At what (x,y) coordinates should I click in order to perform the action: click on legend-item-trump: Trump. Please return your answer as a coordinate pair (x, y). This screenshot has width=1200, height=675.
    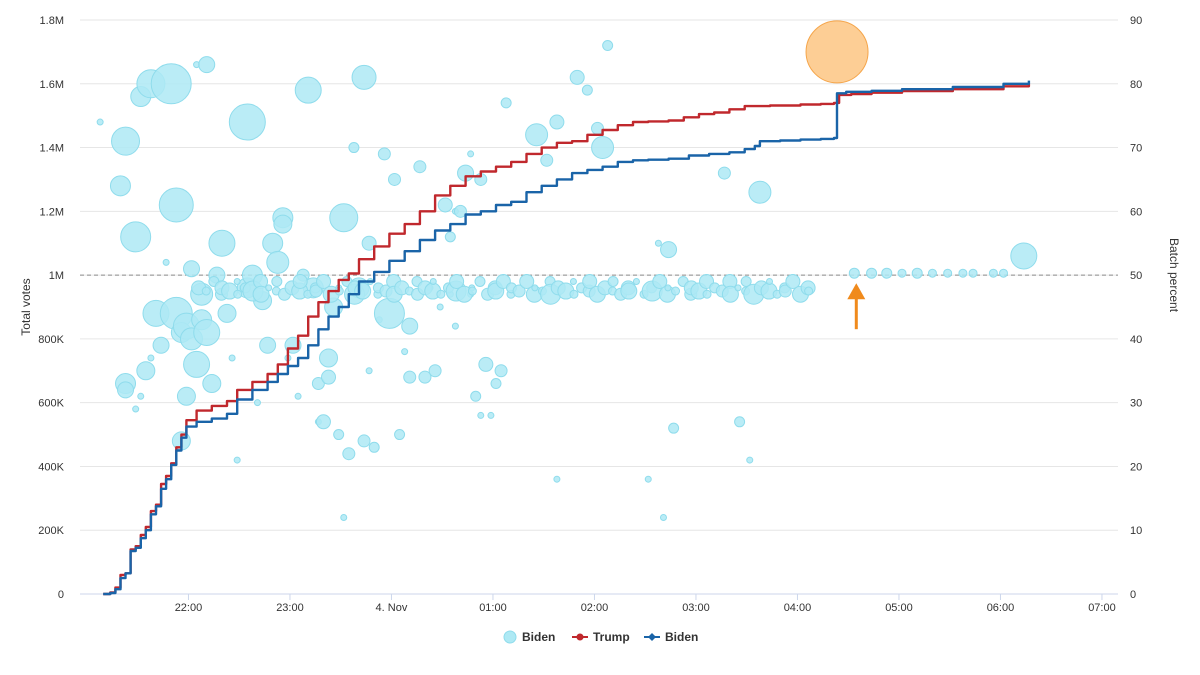
    Looking at the image, I should click on (601, 637).